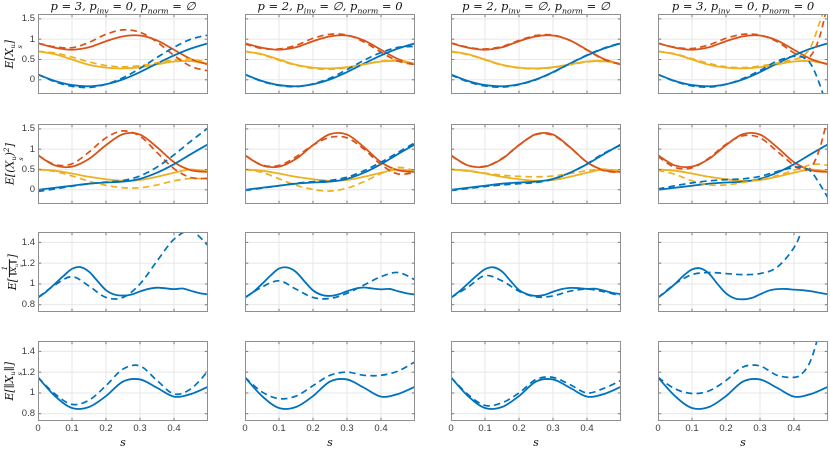  Describe the element at coordinates (330, 8) in the screenshot. I see `plot-title-col2: p = 2, pinv = ∅, pnorm = 0` at that location.